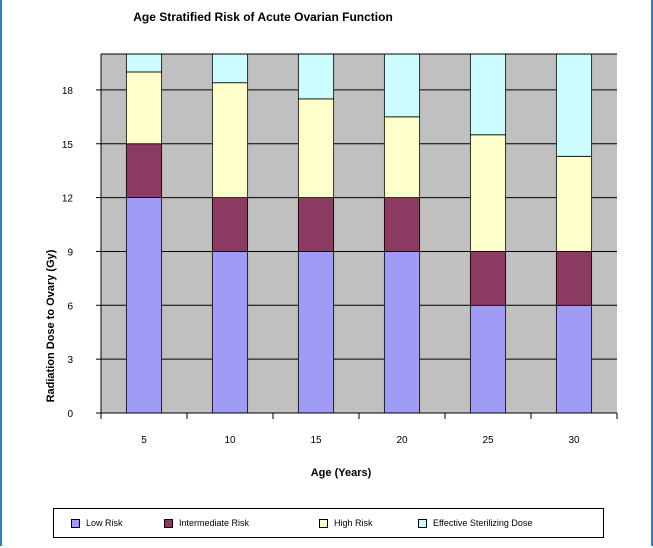 The image size is (653, 548). Describe the element at coordinates (353, 523) in the screenshot. I see `legend-label: High Risk` at that location.